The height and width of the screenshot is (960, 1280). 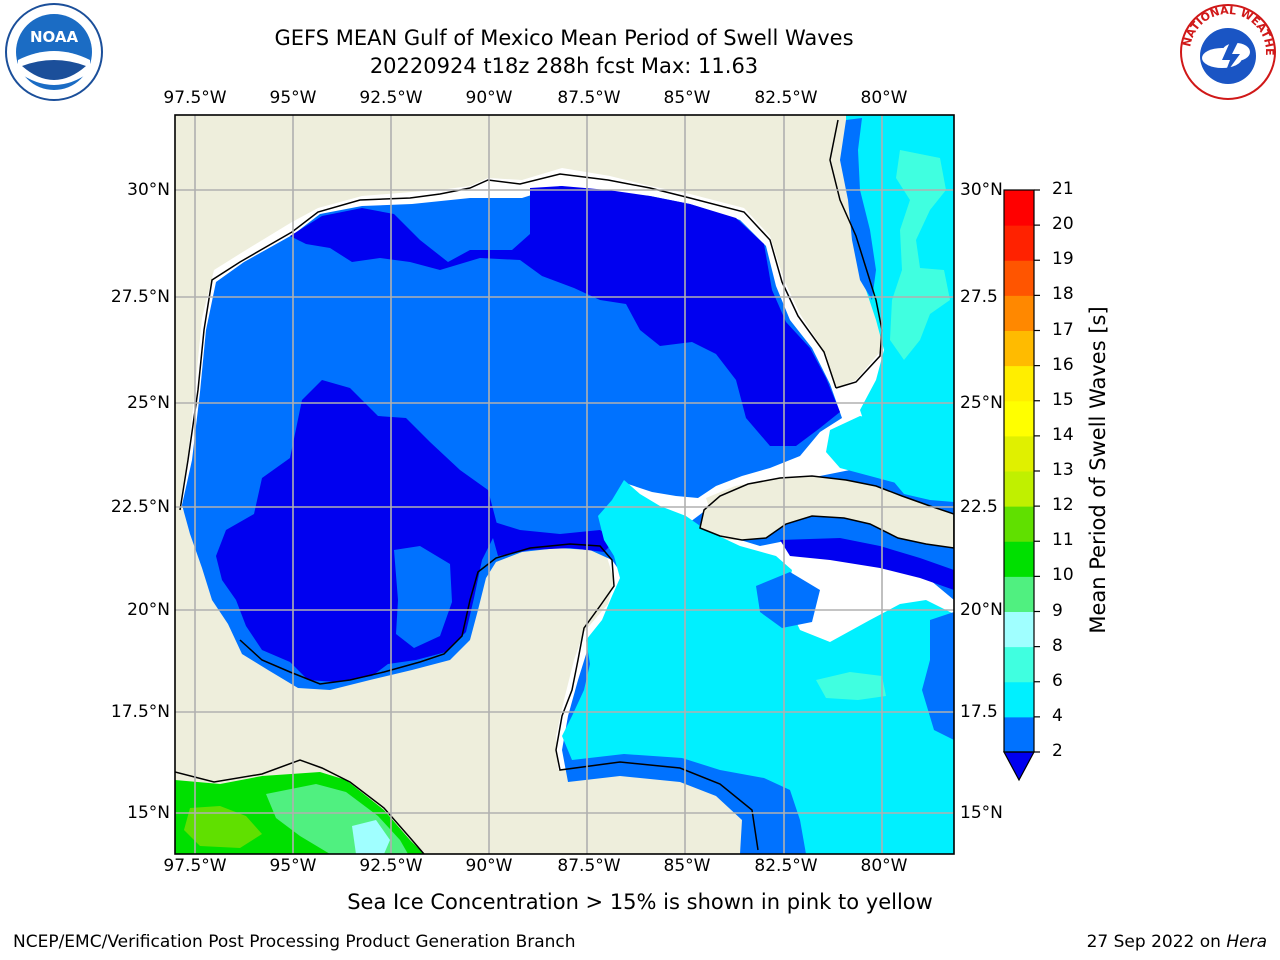 I want to click on colorbar-tick-label: 12, so click(x=1063, y=505).